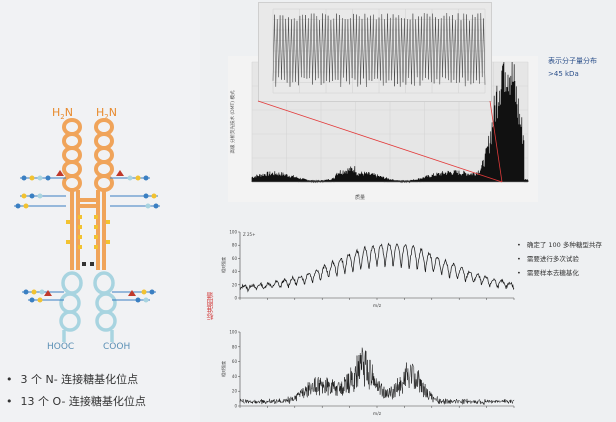  Describe the element at coordinates (62, 113) in the screenshot. I see `h2n-left-label: H2N` at that location.